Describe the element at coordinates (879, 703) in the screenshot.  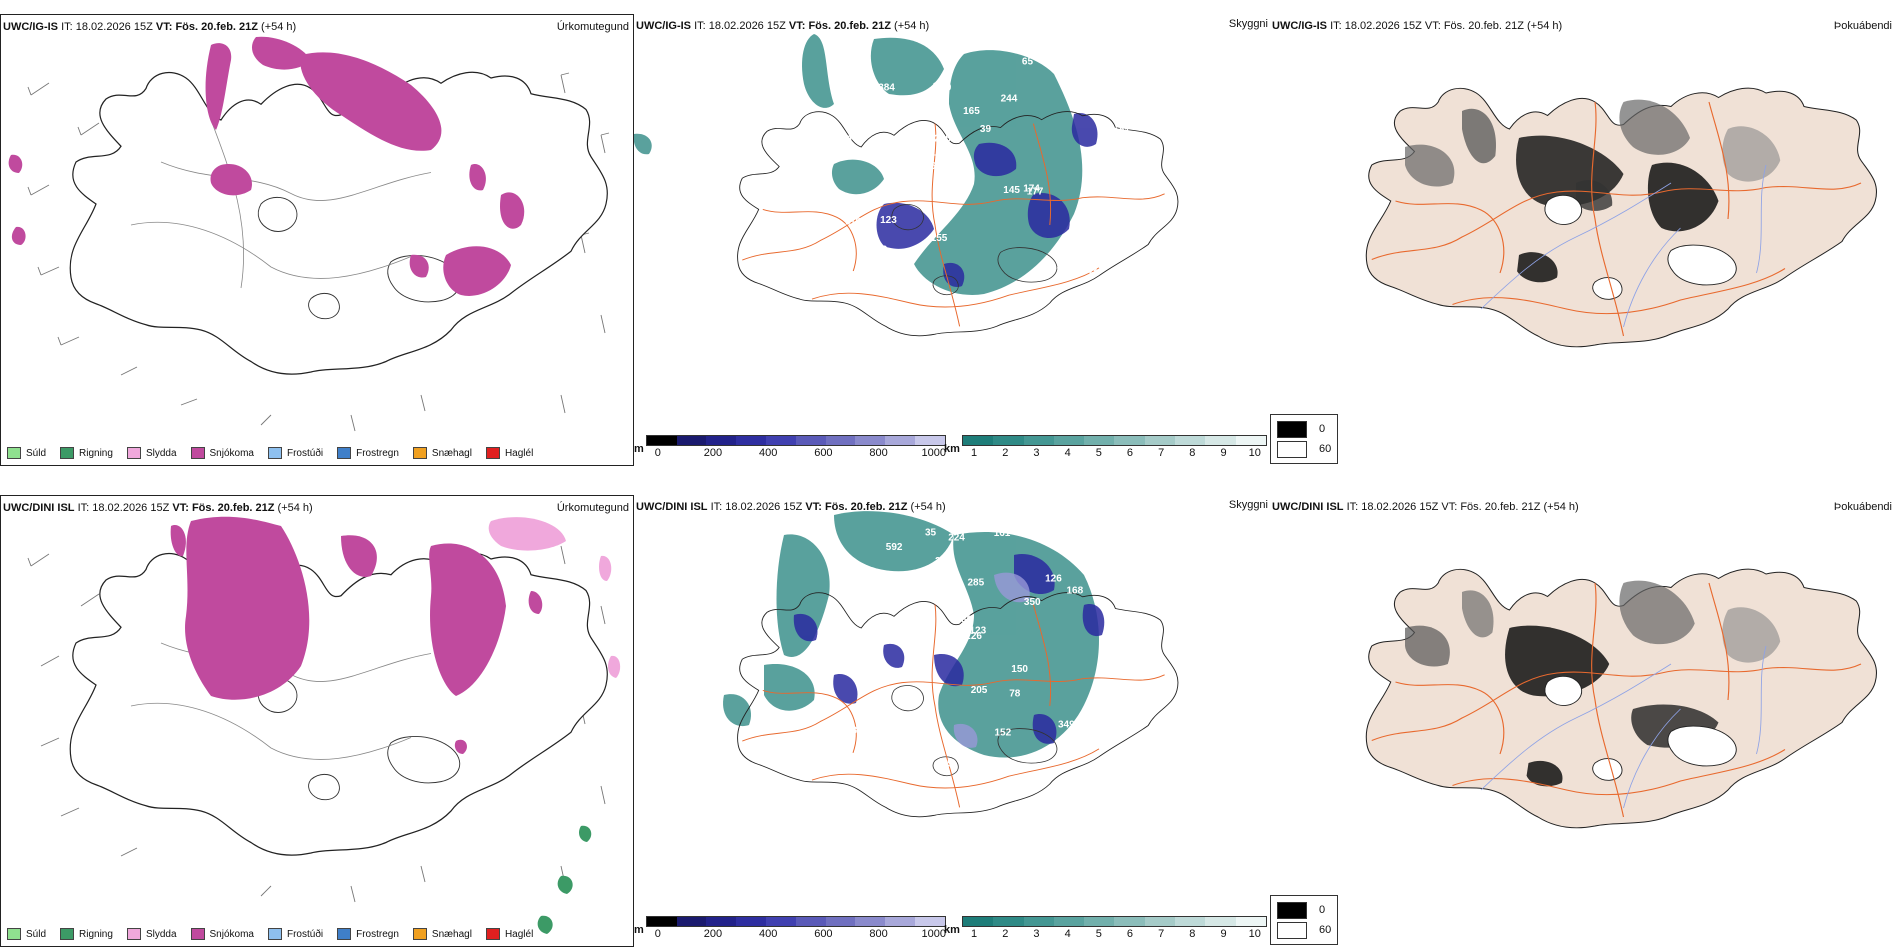
I see `cloud-base-label: 217` at that location.